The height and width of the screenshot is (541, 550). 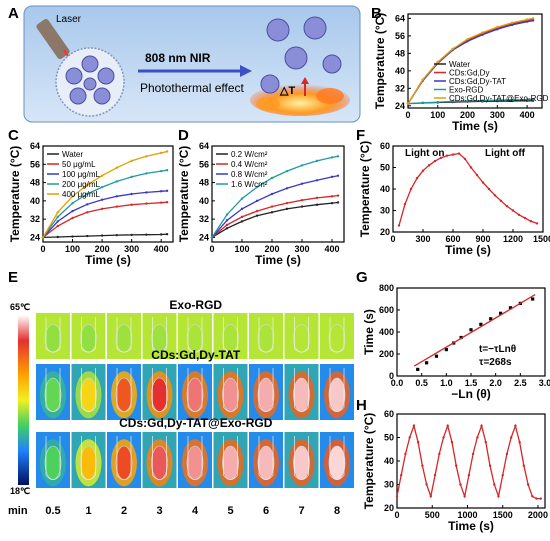 I want to click on time-label: 2, so click(x=124, y=511).